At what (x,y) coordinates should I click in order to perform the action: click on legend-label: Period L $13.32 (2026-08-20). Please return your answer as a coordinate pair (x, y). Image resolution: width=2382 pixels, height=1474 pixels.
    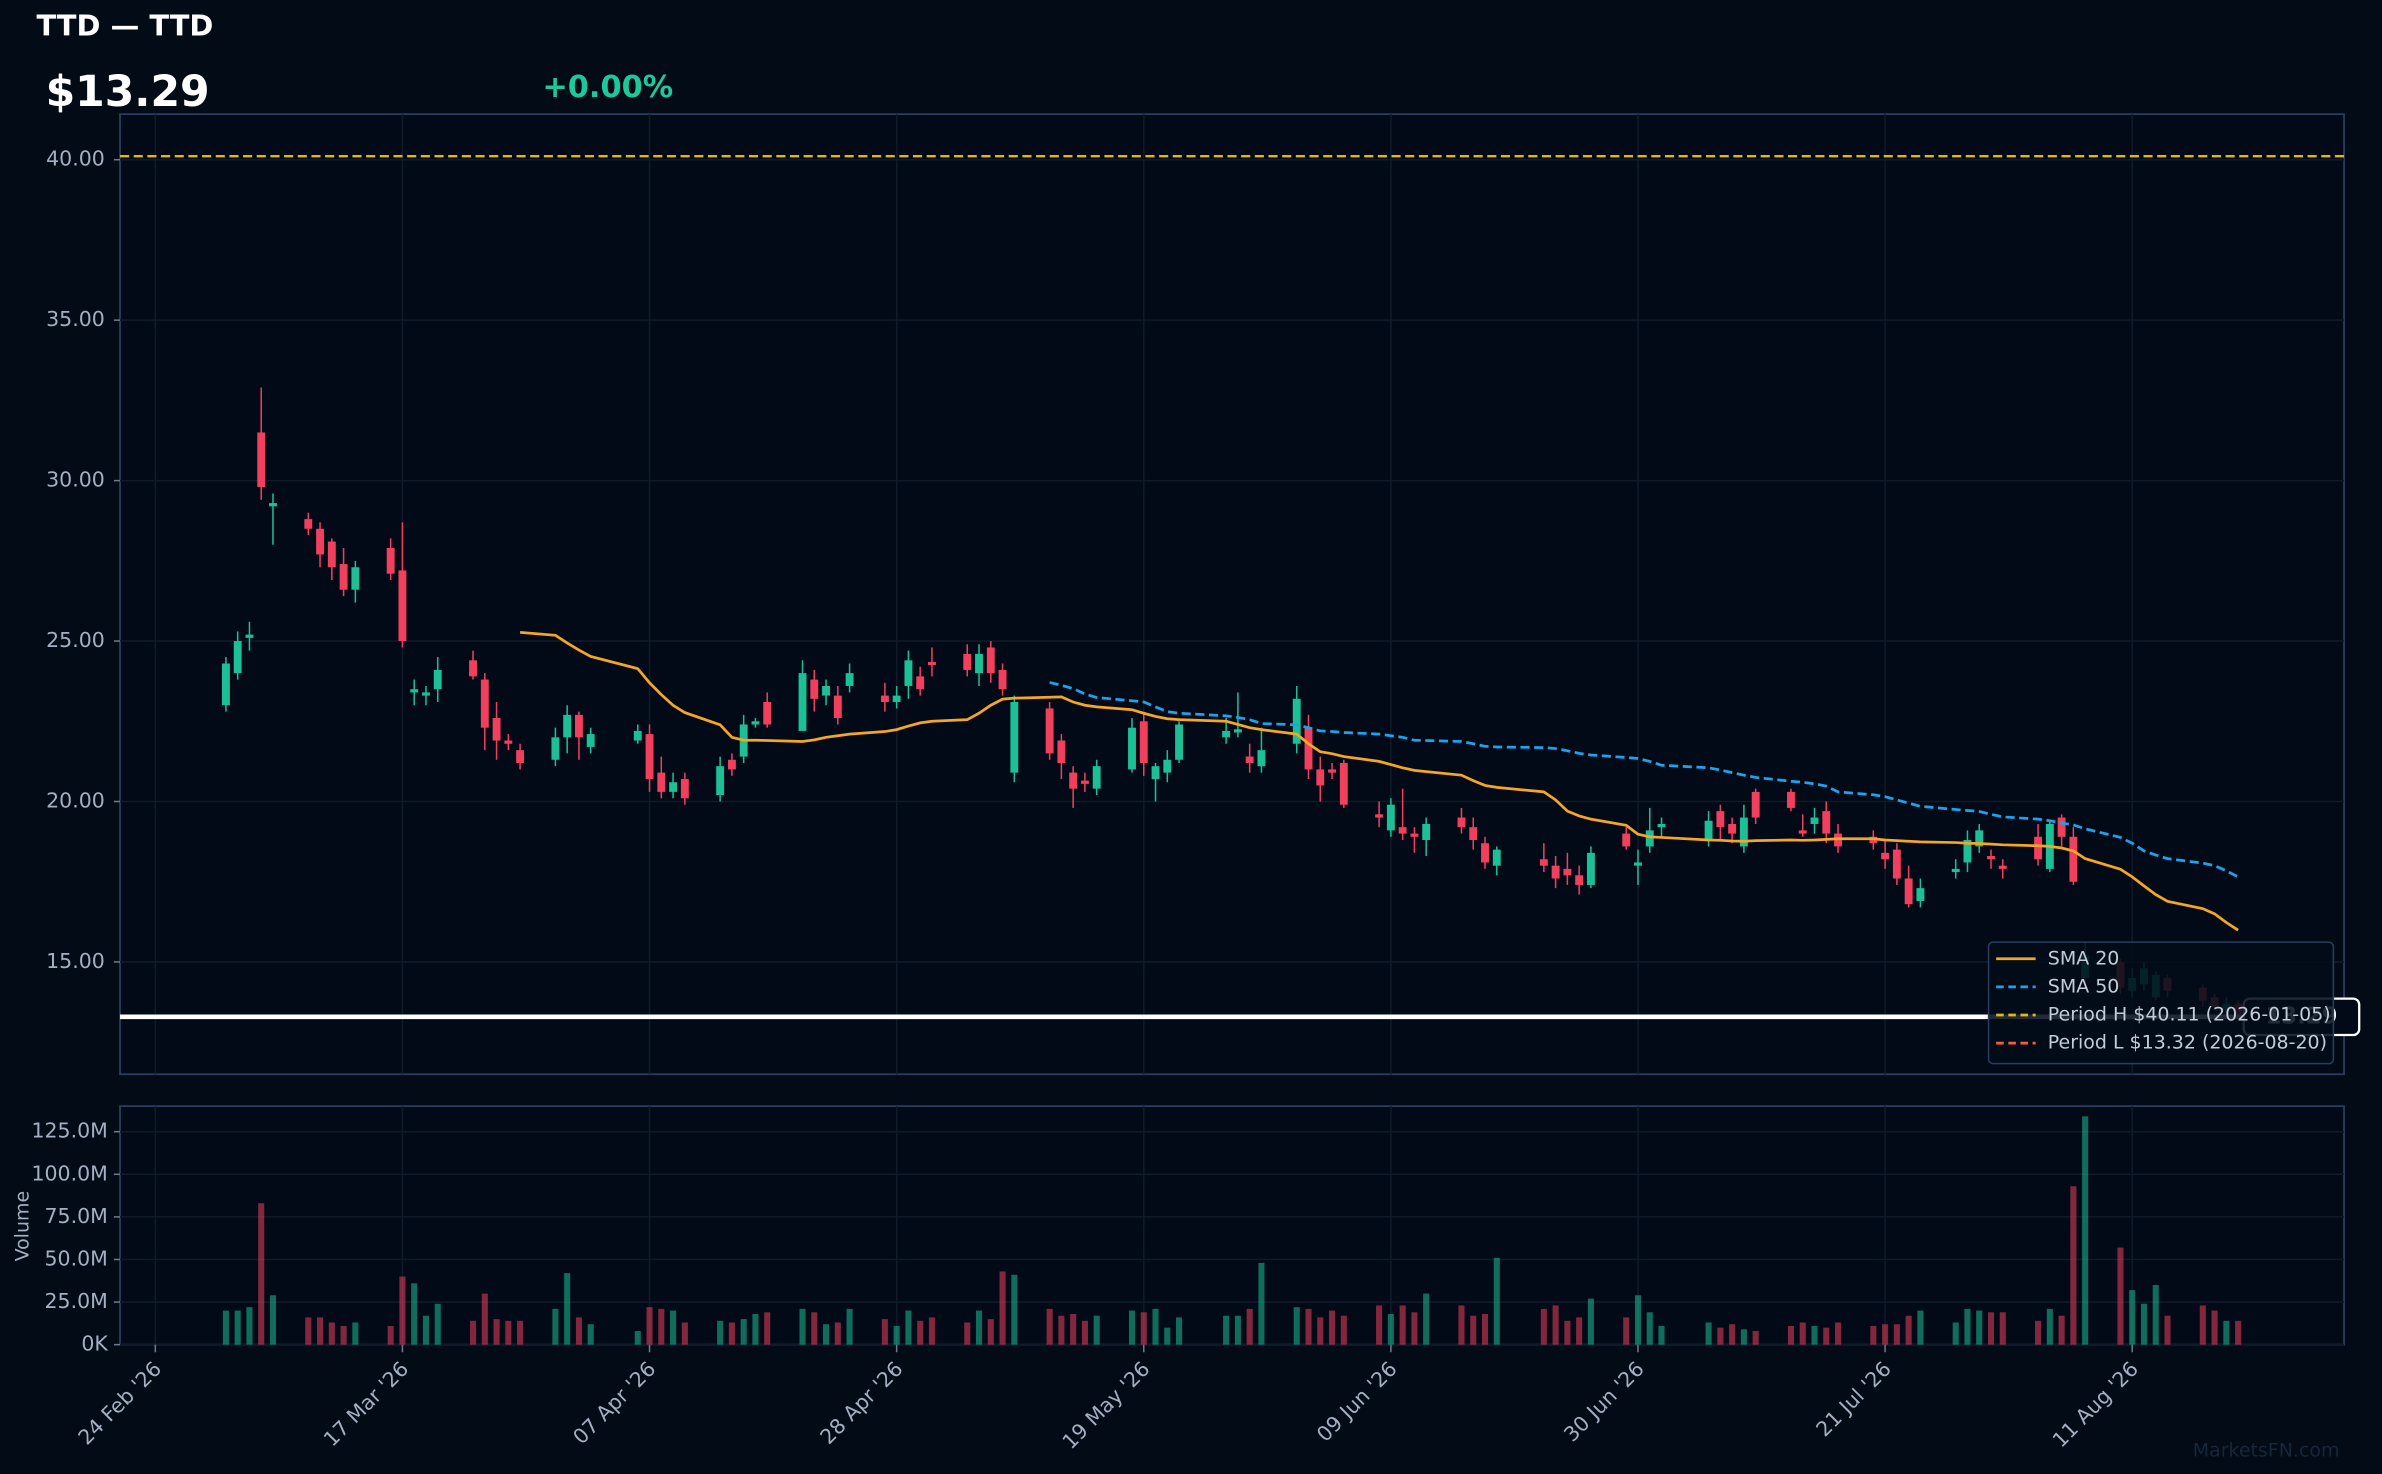
    Looking at the image, I should click on (2187, 1043).